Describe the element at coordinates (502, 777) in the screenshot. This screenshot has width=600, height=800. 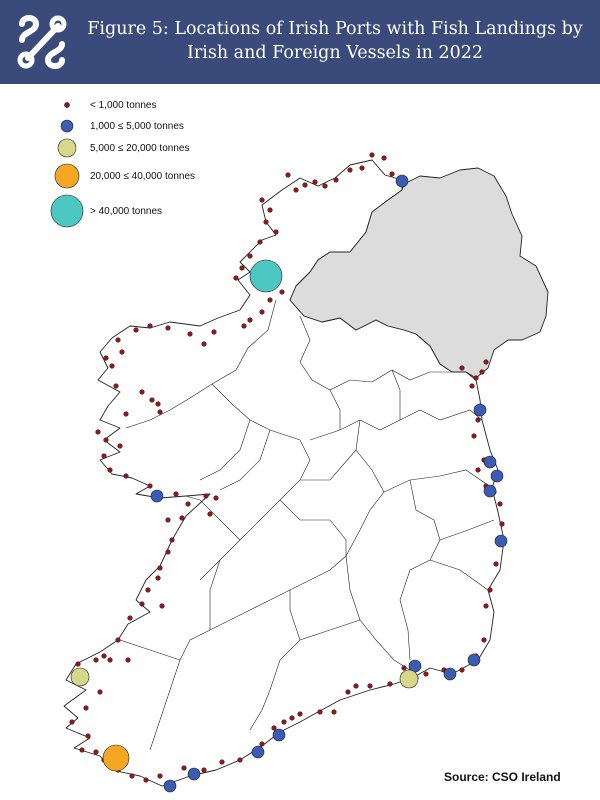
I see `source-note: Source: CSO Ireland` at that location.